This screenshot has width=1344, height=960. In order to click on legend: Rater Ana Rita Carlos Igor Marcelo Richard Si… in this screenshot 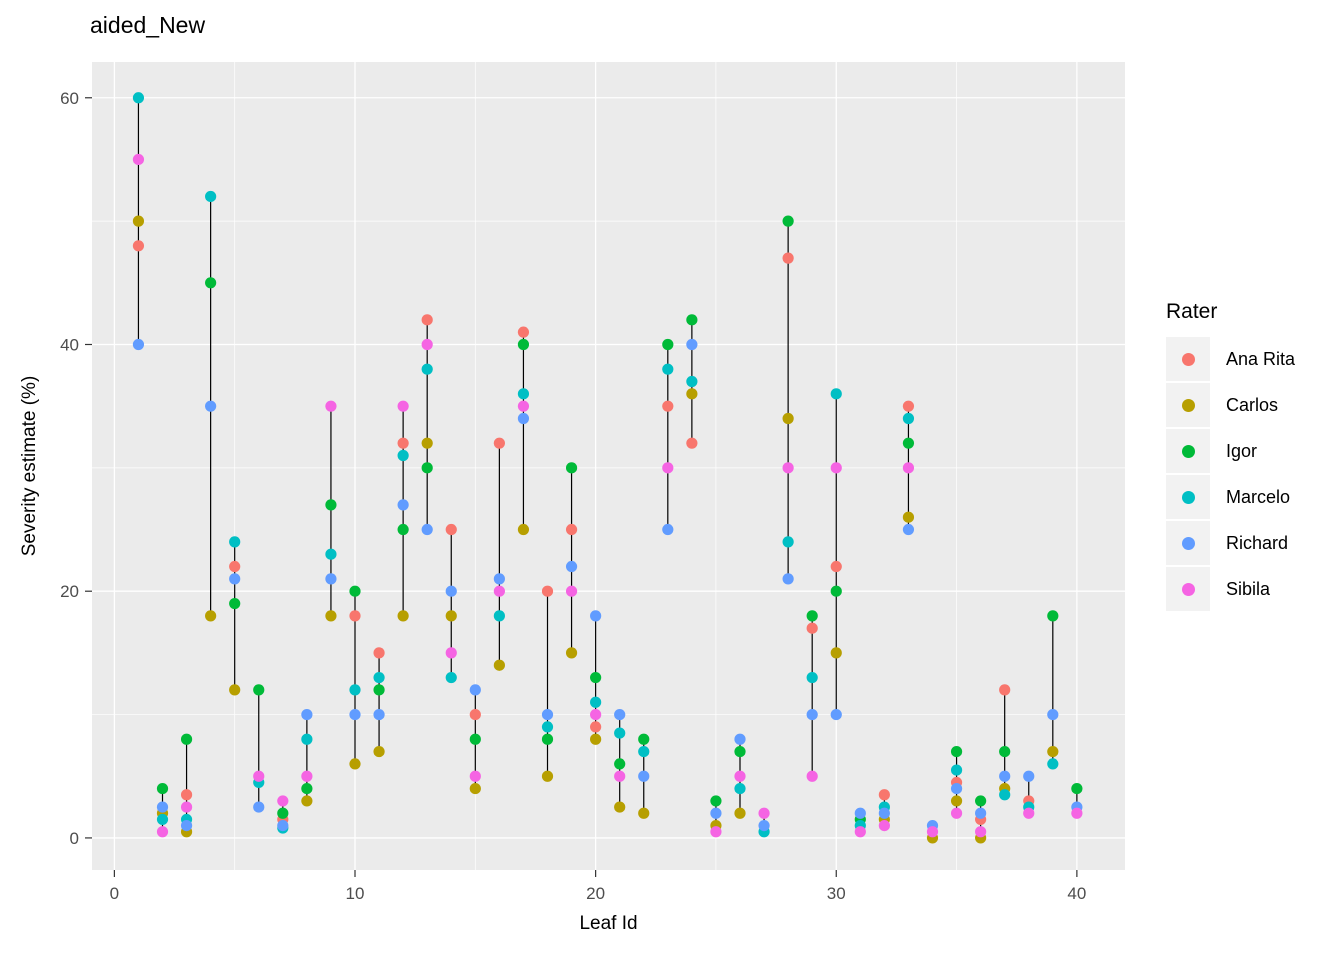, I will do `click(1230, 456)`.